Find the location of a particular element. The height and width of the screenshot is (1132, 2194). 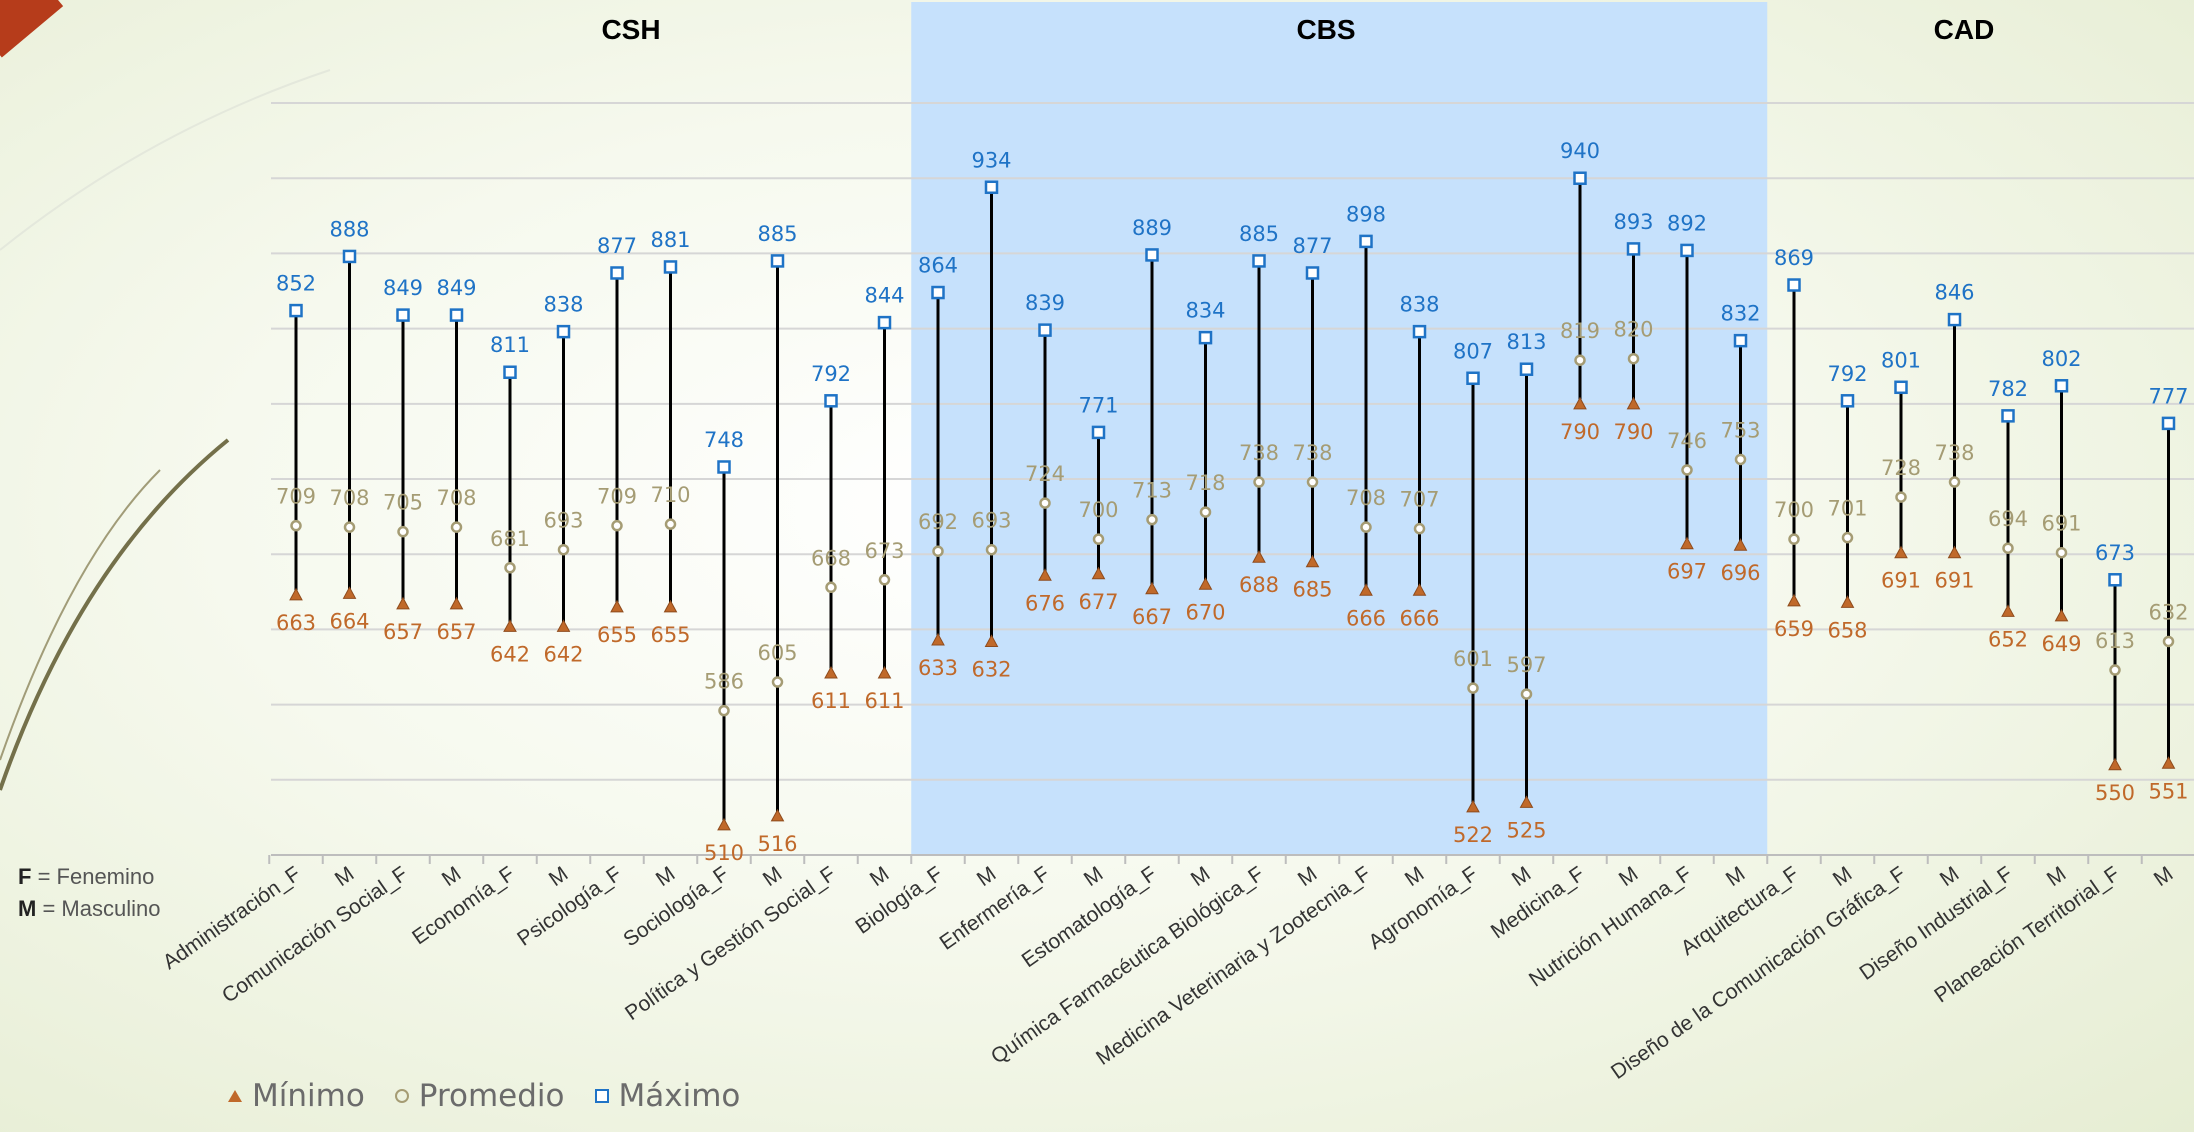

max-data-label: 869 is located at coordinates (1794, 258).